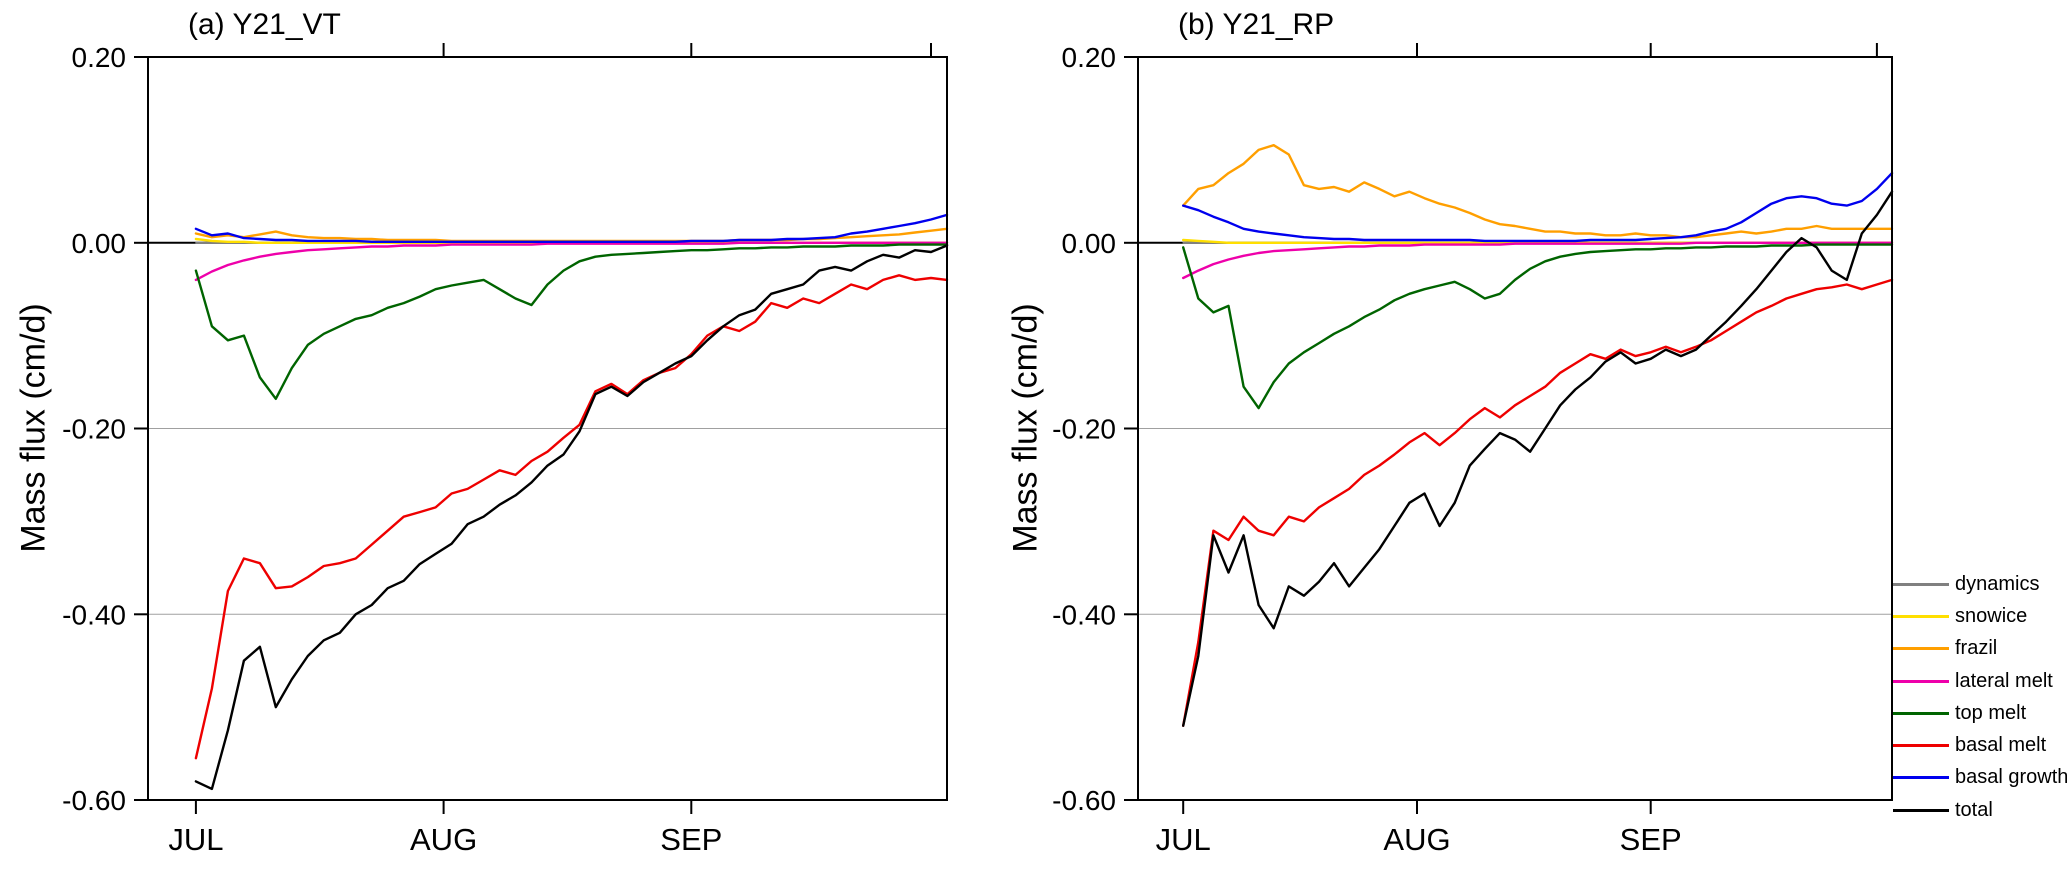  I want to click on legend-item-total: total, so click(1980, 810).